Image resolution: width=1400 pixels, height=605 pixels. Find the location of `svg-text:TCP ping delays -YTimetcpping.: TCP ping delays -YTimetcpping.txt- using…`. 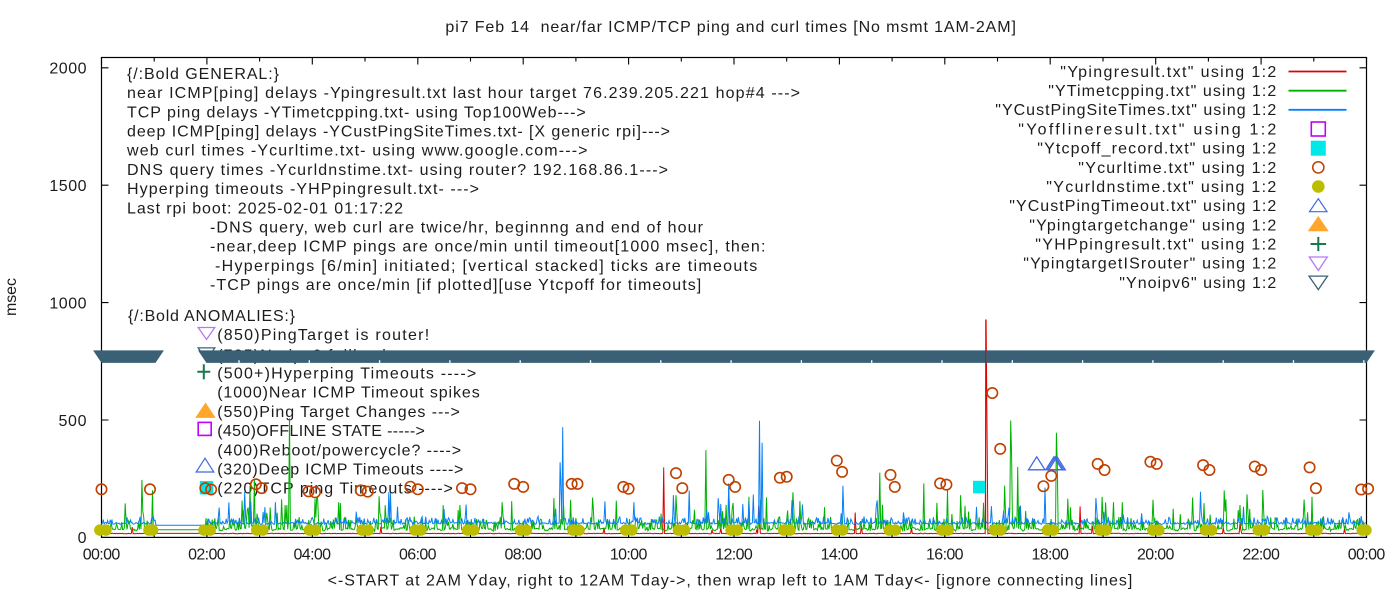

svg-text:TCP ping delays -YTimetcpping.: TCP ping delays -YTimetcpping.txt- using… is located at coordinates (356, 112).